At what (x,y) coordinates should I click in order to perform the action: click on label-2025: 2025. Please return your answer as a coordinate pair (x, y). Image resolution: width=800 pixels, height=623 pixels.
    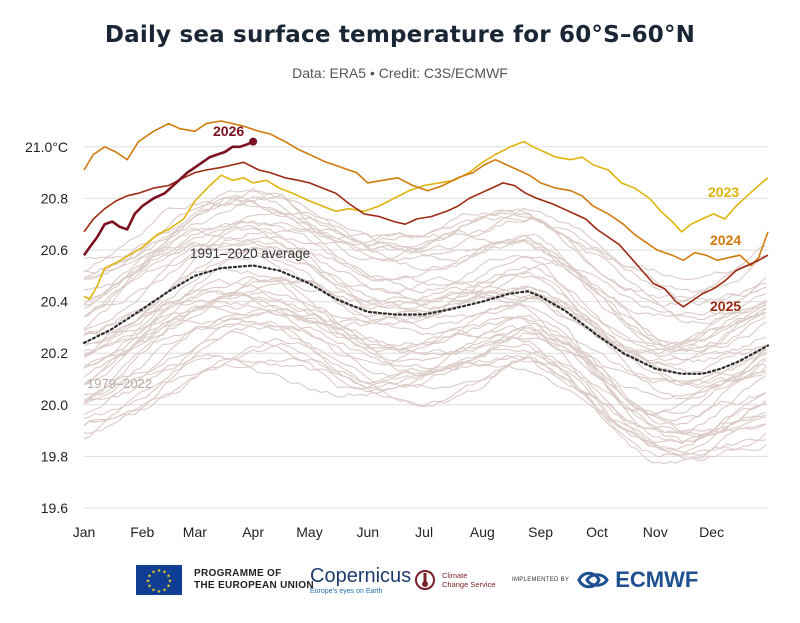
    Looking at the image, I should click on (725, 306).